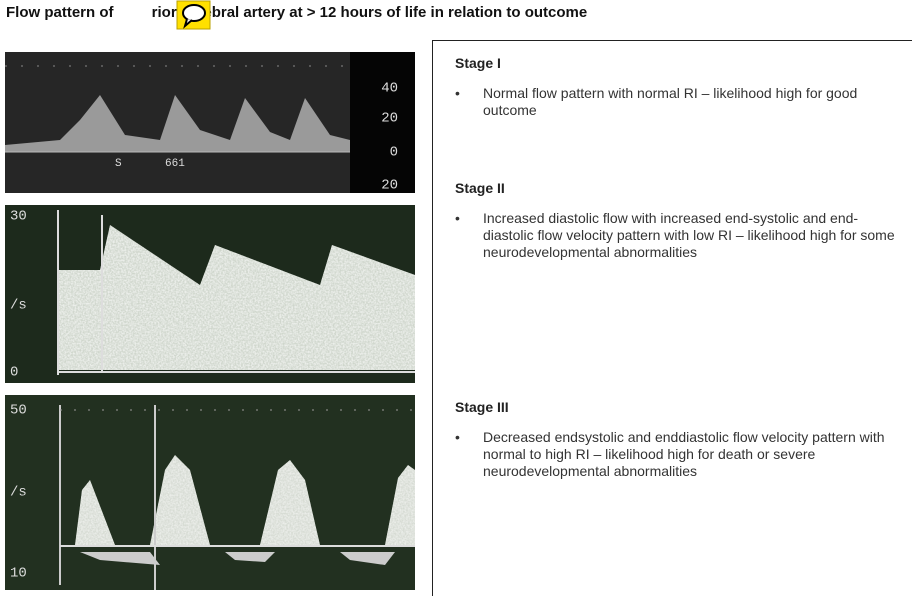 This screenshot has height=596, width=912. I want to click on image-label: 10, so click(18, 574).